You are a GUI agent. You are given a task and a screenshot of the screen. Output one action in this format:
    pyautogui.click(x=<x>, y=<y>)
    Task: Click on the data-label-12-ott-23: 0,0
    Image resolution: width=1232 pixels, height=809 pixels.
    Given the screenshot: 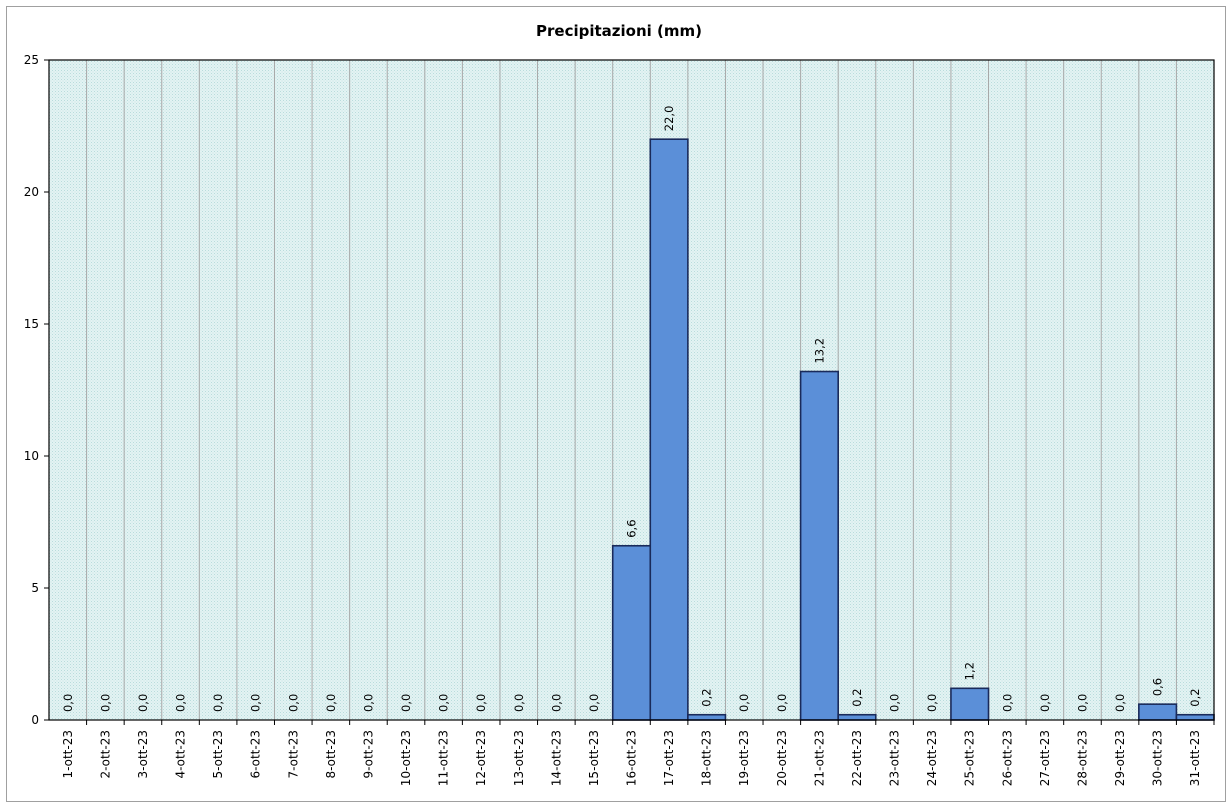 What is the action you would take?
    pyautogui.click(x=481, y=703)
    